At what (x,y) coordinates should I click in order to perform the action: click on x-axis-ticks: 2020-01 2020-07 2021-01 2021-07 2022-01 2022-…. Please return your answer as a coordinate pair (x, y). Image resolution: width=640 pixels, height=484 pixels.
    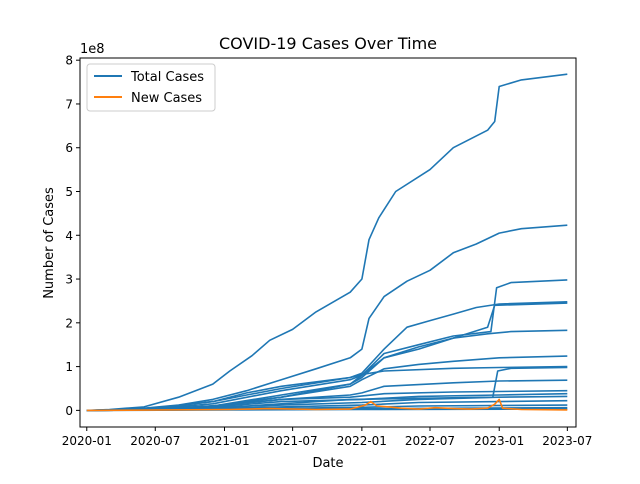
    Looking at the image, I should click on (327, 437).